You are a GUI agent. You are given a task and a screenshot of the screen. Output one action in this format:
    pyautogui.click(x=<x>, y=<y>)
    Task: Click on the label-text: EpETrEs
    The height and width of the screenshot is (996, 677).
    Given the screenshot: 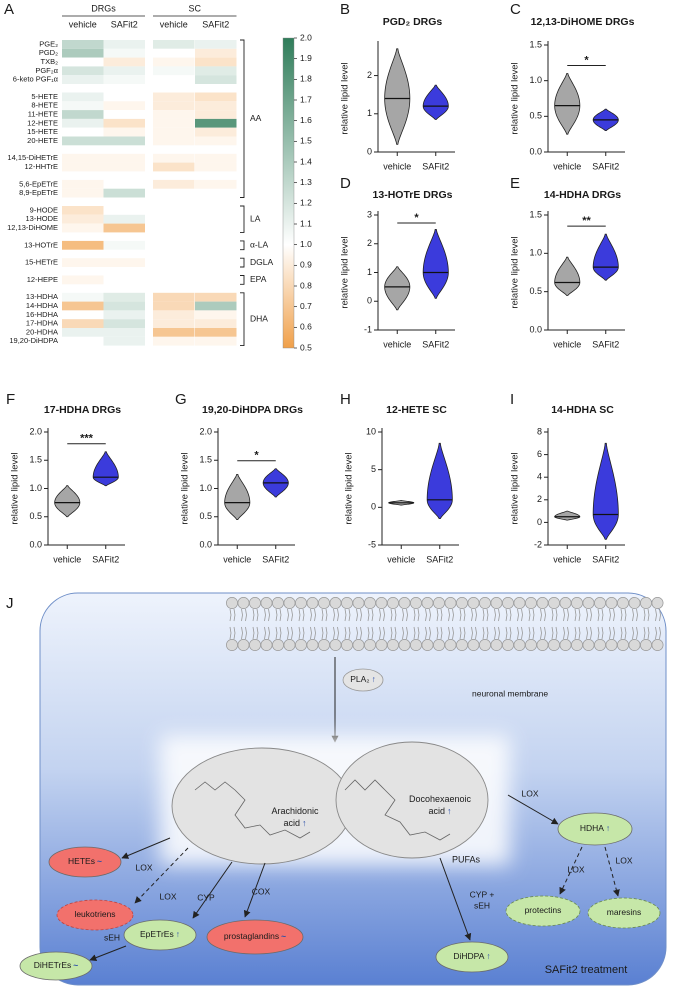 What is the action you would take?
    pyautogui.click(x=157, y=934)
    